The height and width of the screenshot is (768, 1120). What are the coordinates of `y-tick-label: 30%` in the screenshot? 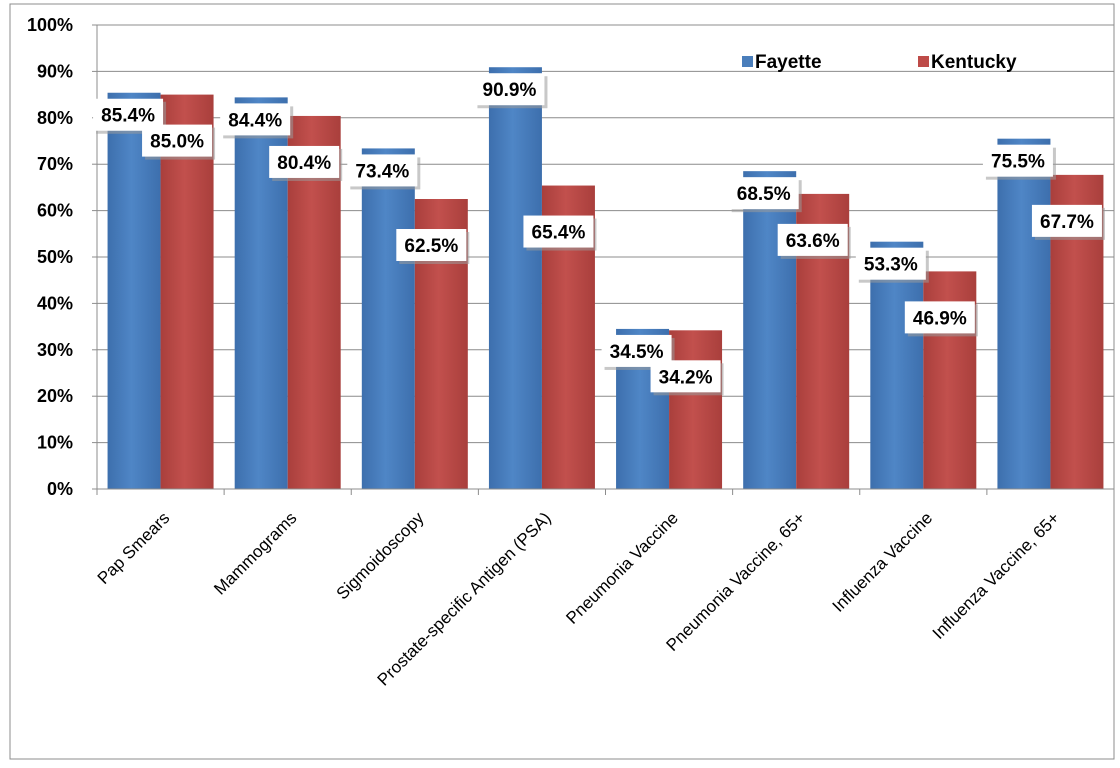 It's located at (55, 350).